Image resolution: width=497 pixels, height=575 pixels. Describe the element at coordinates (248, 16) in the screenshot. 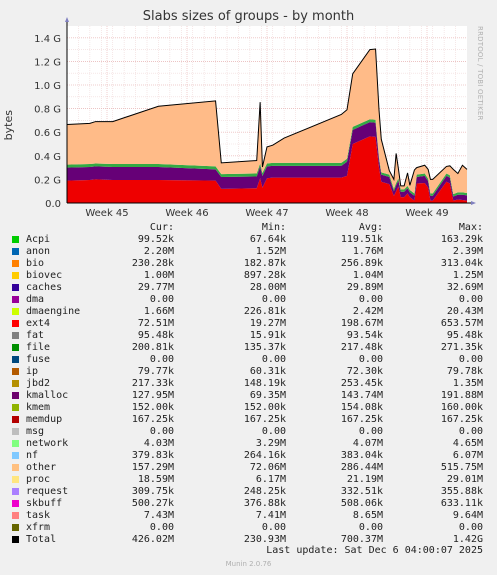

I see `chart-title: Slabs sizes of groups - by month` at that location.